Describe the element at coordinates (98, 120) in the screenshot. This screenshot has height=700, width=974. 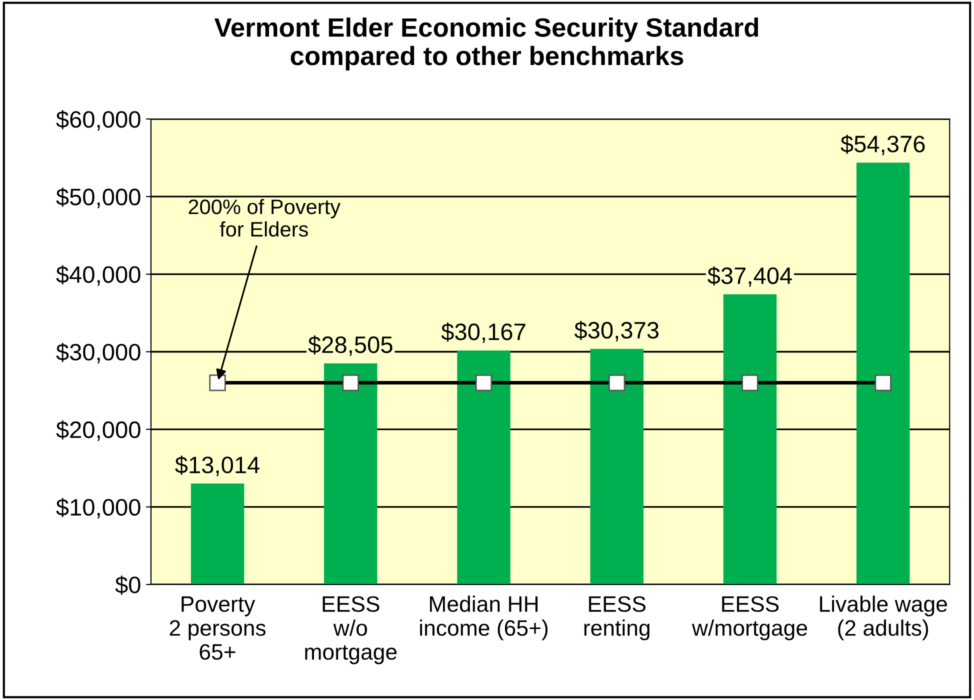
I see `y-tick-label: $60,000` at that location.